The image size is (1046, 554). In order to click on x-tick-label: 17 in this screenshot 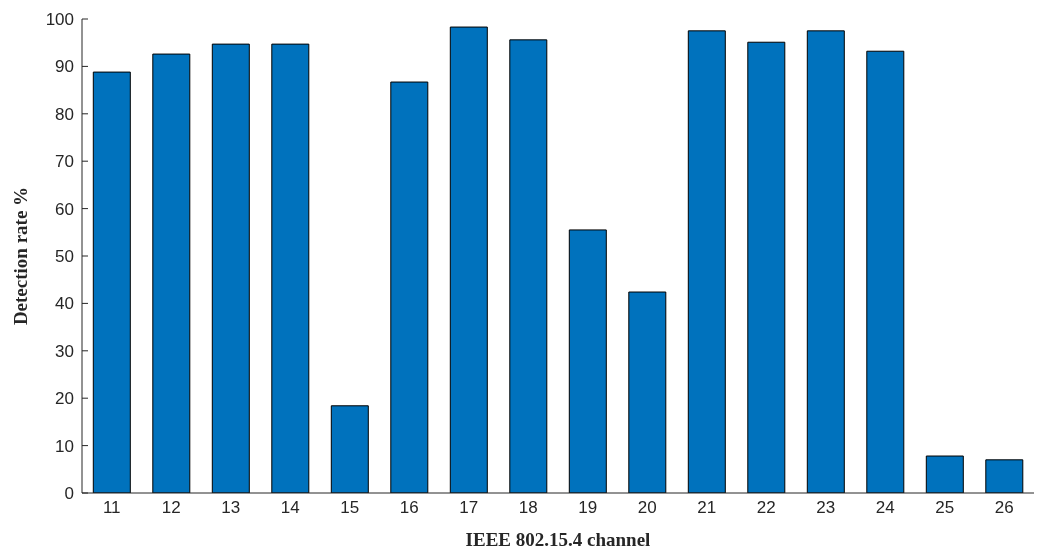, I will do `click(469, 508)`.